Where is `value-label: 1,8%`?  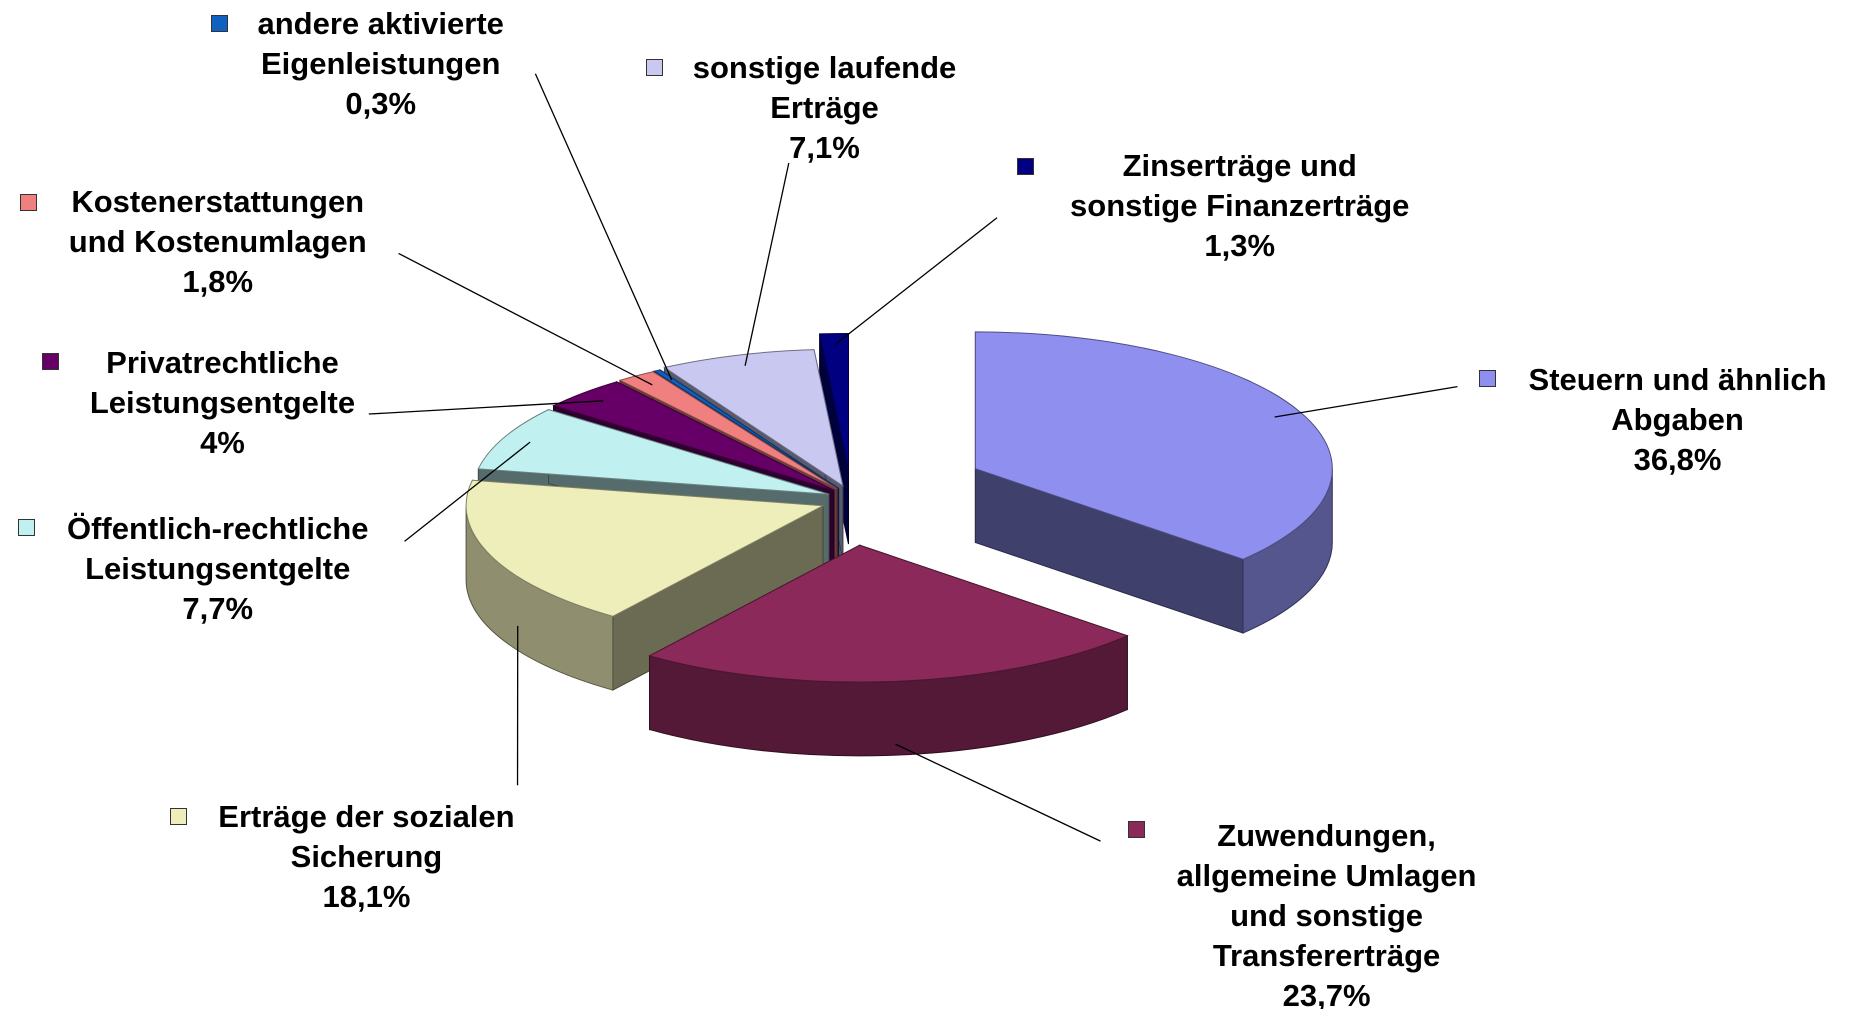
value-label: 1,8% is located at coordinates (218, 282).